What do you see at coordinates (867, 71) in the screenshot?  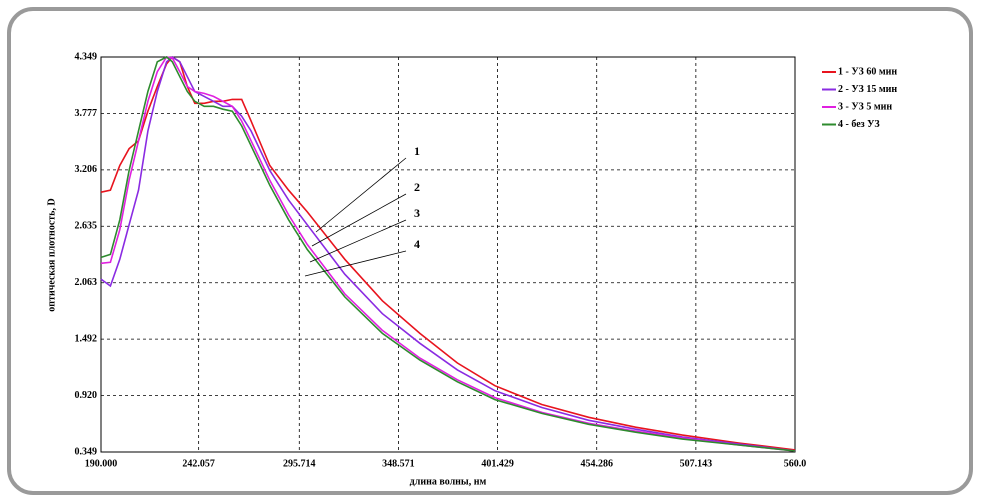 I see `legend-label: 1 - УЗ 60 мин` at bounding box center [867, 71].